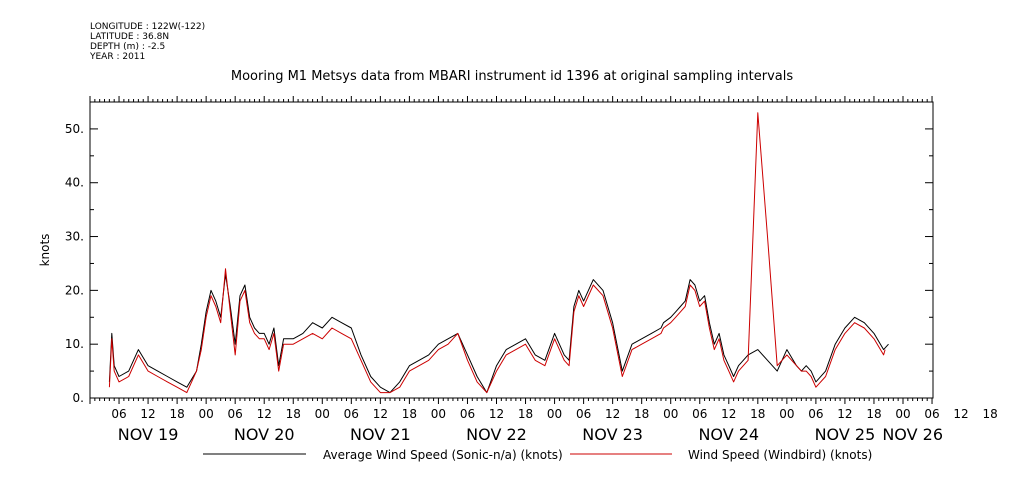 This screenshot has height=504, width=1009. I want to click on legend-label-series-2: Wind Speed (Windbird) (knots), so click(780, 455).